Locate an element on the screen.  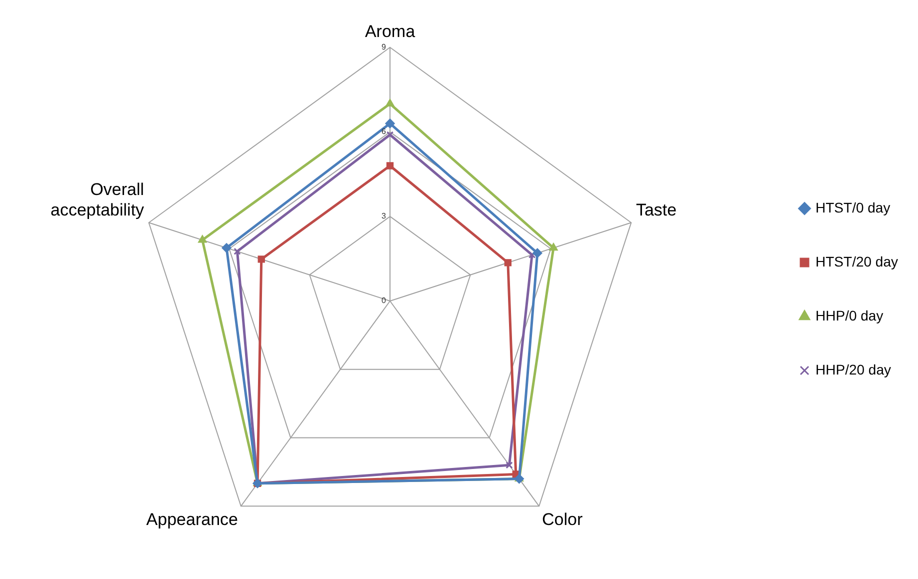
y-tick-label: 9 is located at coordinates (384, 47).